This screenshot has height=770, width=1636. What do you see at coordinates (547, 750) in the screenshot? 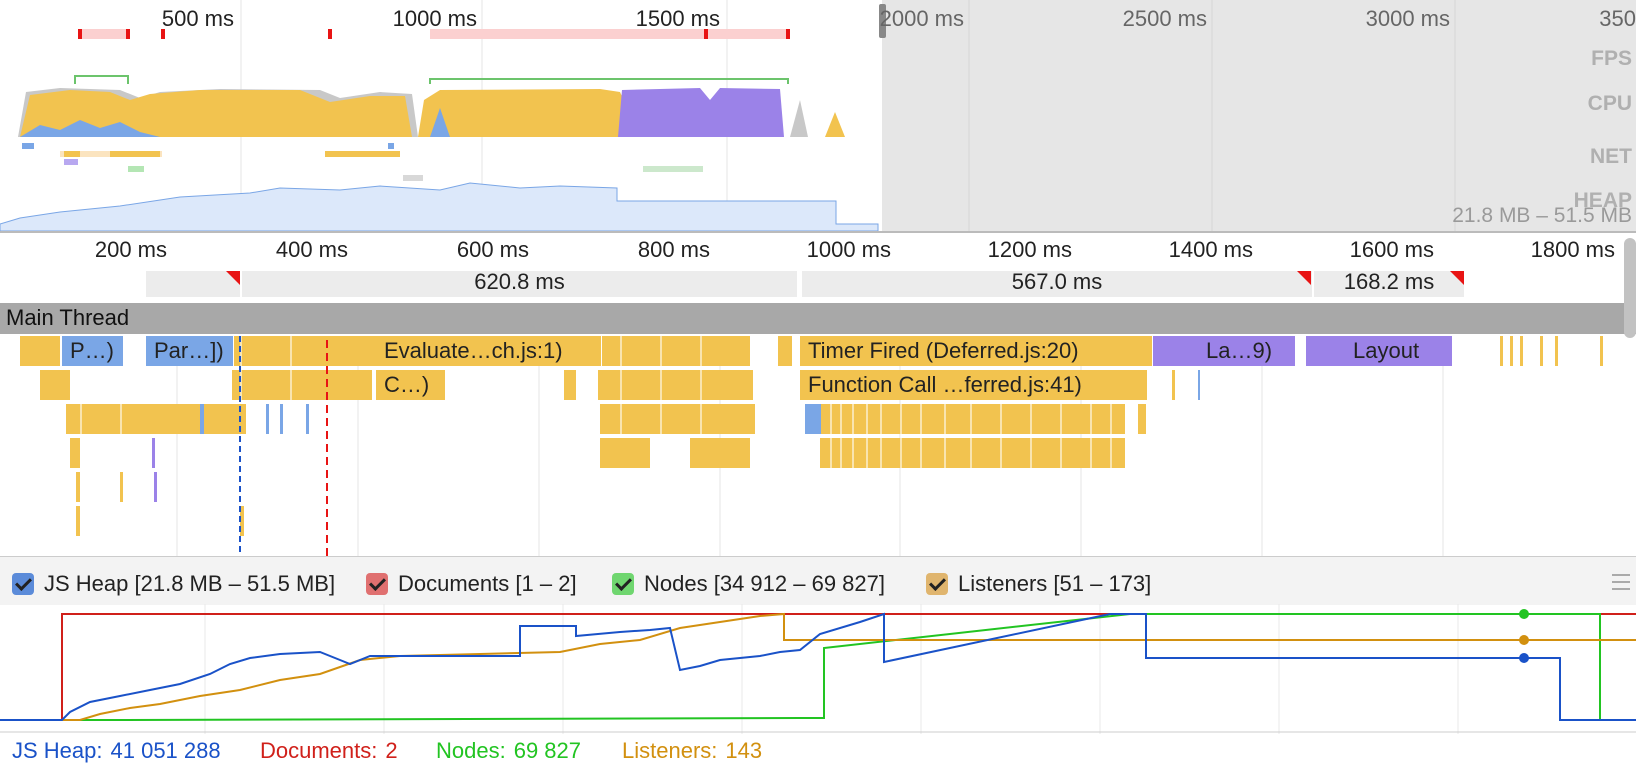
I see `counter-value: 69 827` at bounding box center [547, 750].